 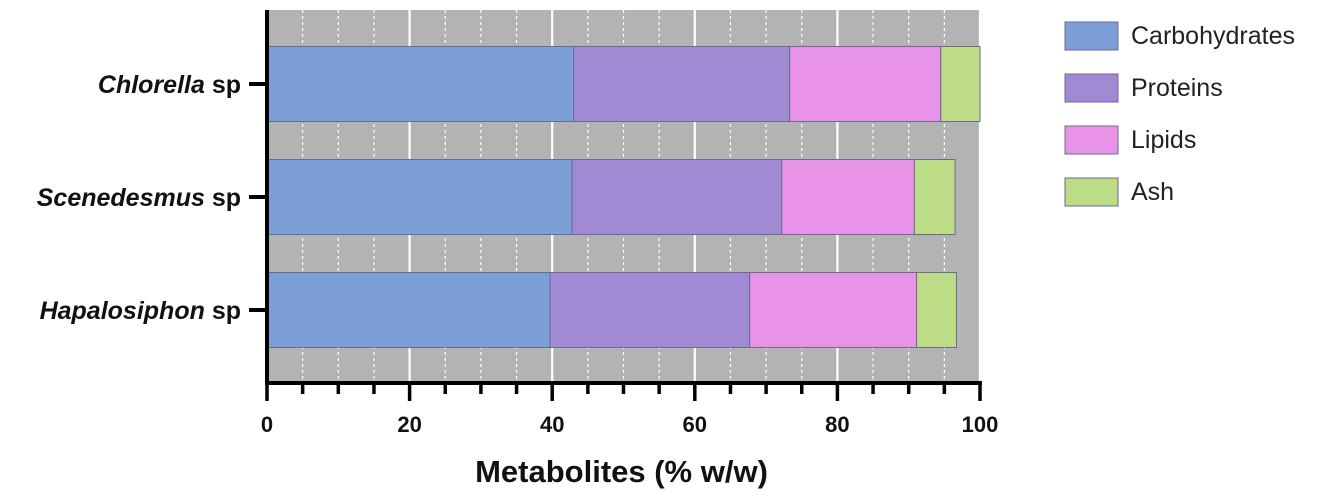 What do you see at coordinates (682, 84) in the screenshot?
I see `bar-proteins-chlorella` at bounding box center [682, 84].